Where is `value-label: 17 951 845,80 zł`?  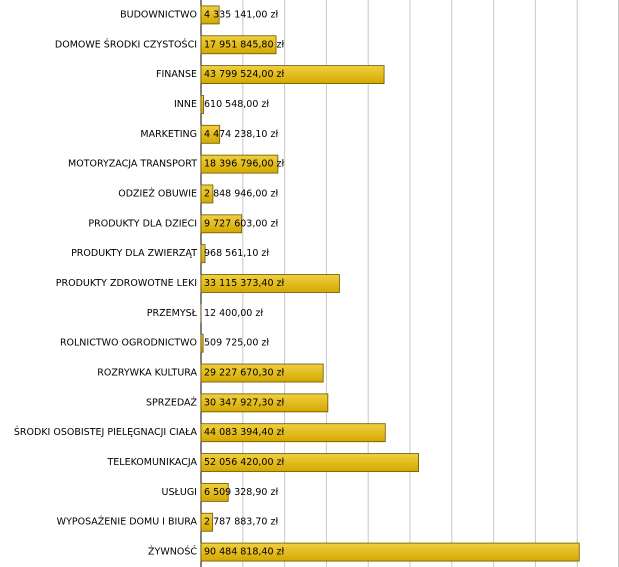
value-label: 17 951 845,80 zł is located at coordinates (244, 44).